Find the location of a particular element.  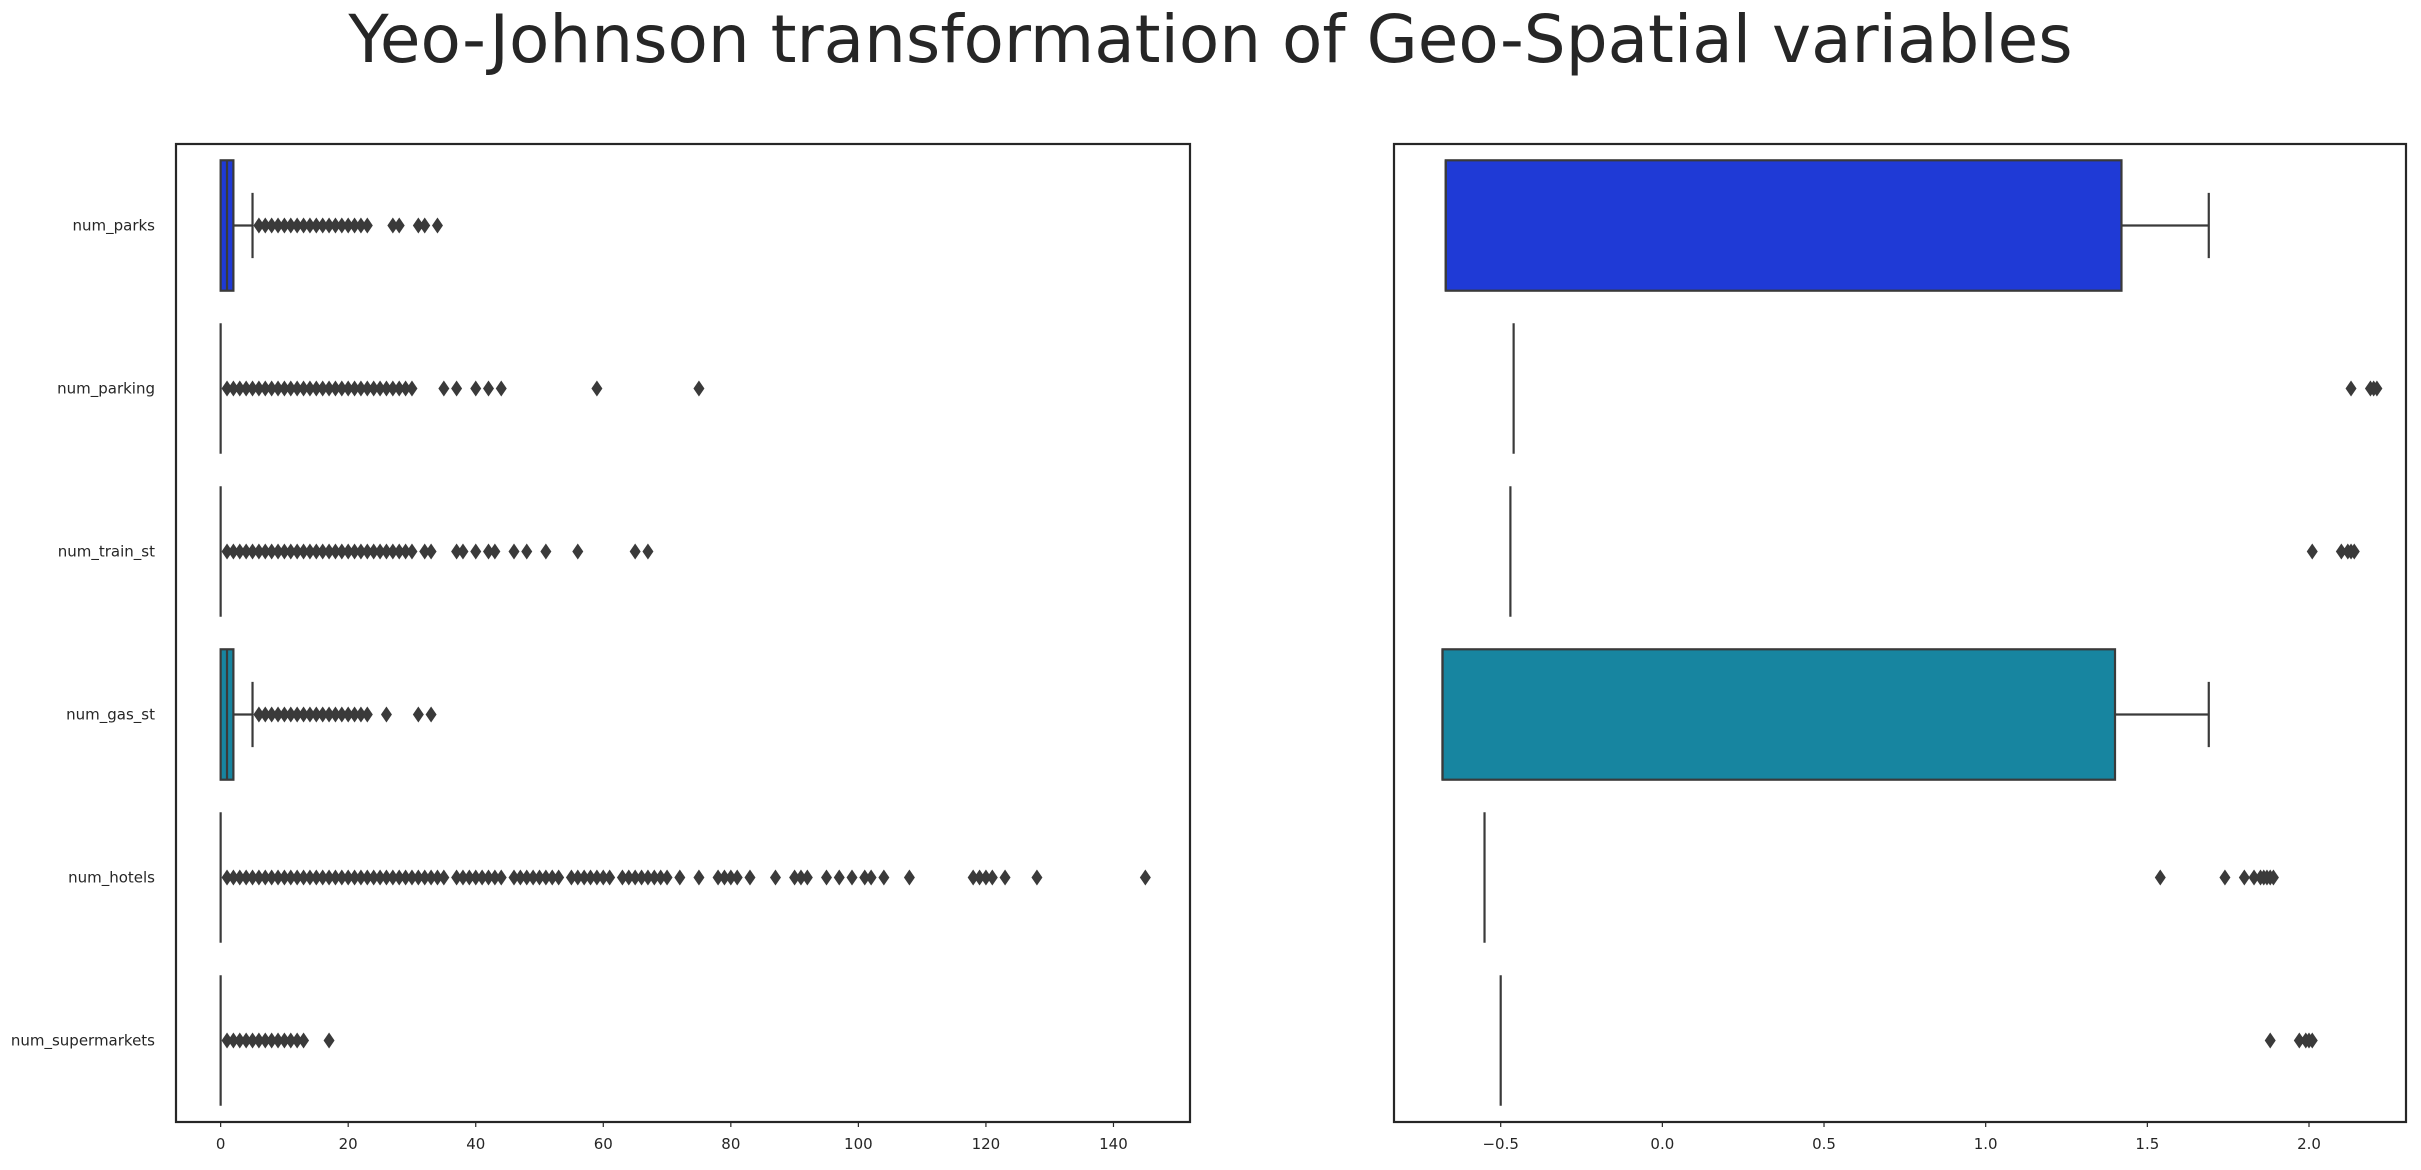

box-num-hotels is located at coordinates (685, 877).